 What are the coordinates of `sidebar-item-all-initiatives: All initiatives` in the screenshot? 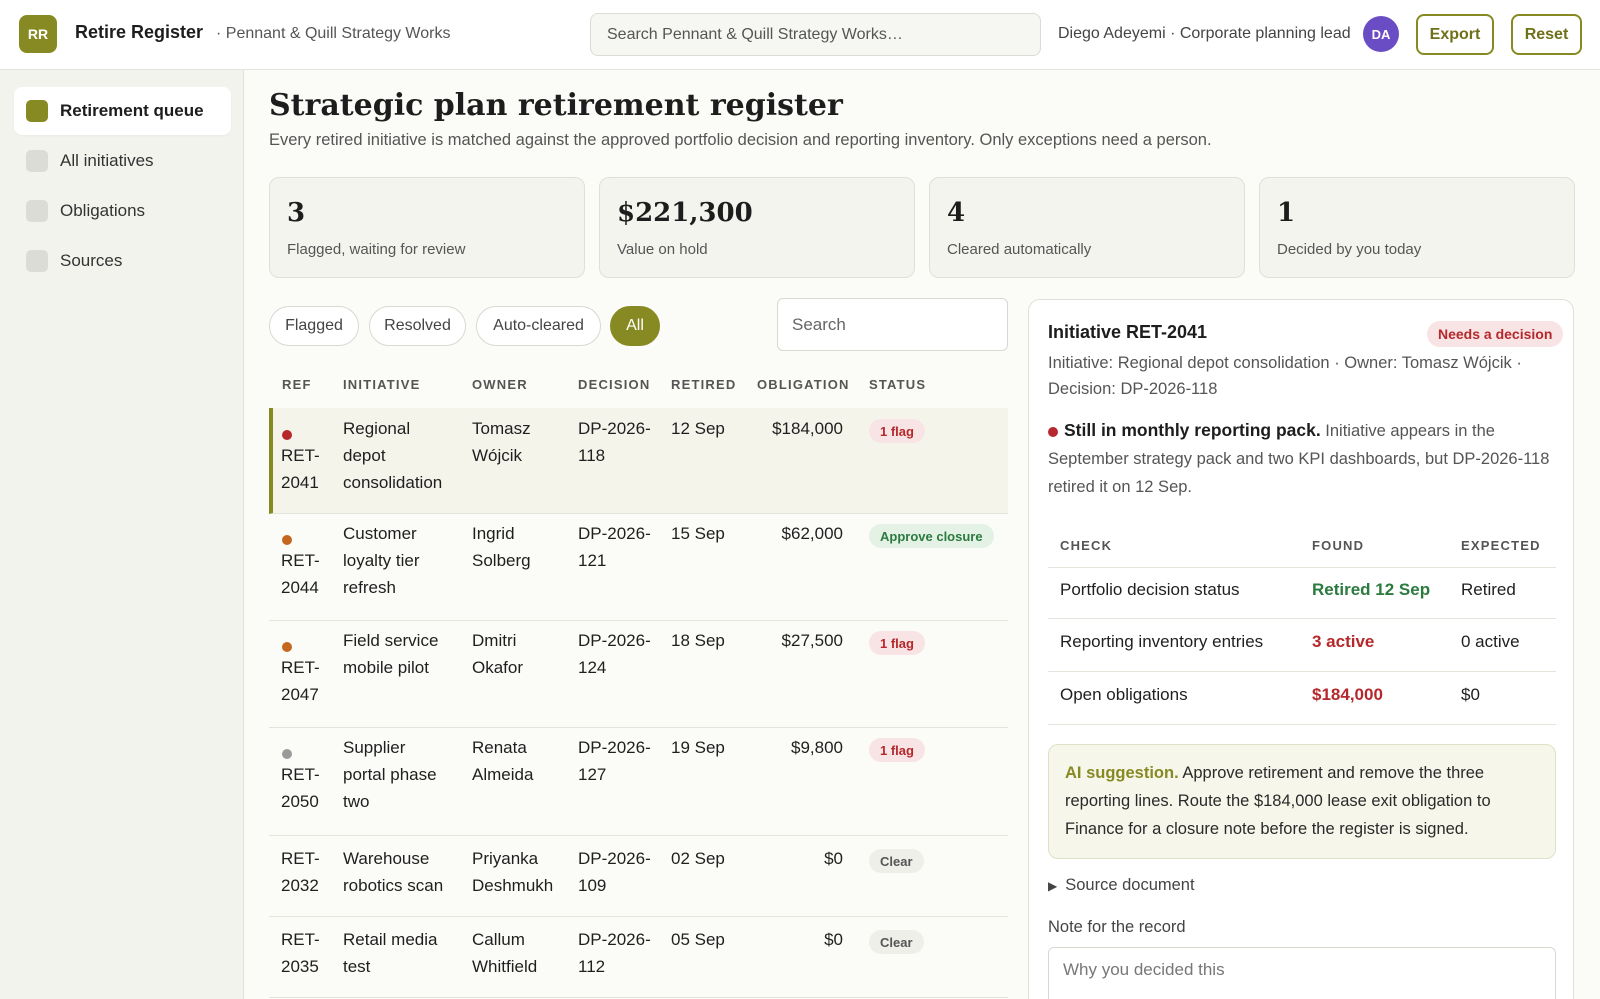 It's located at (122, 161).